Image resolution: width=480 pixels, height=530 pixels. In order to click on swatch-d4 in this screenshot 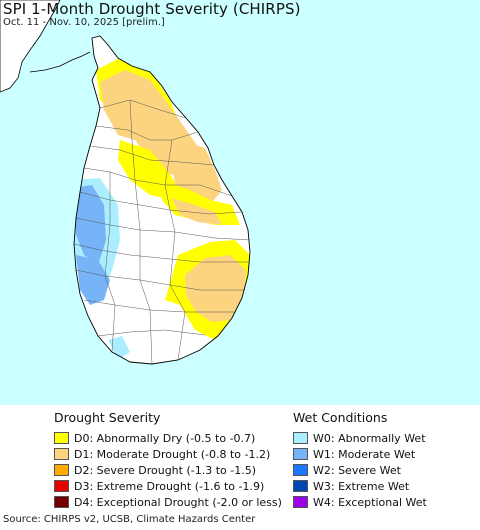, I will do `click(61, 502)`.